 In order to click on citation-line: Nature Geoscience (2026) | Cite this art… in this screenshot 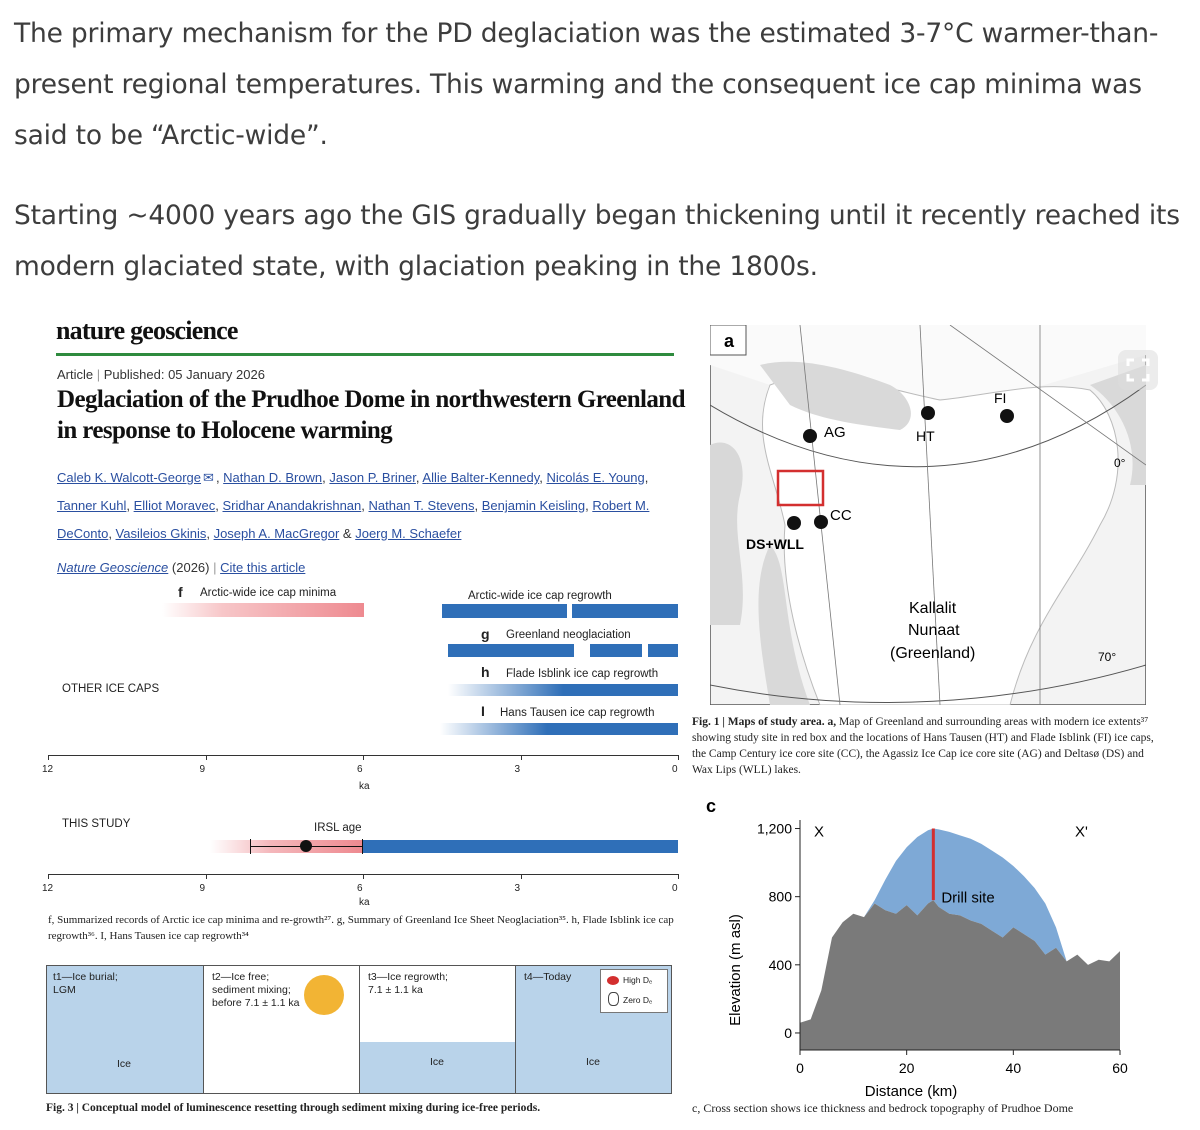, I will do `click(181, 567)`.